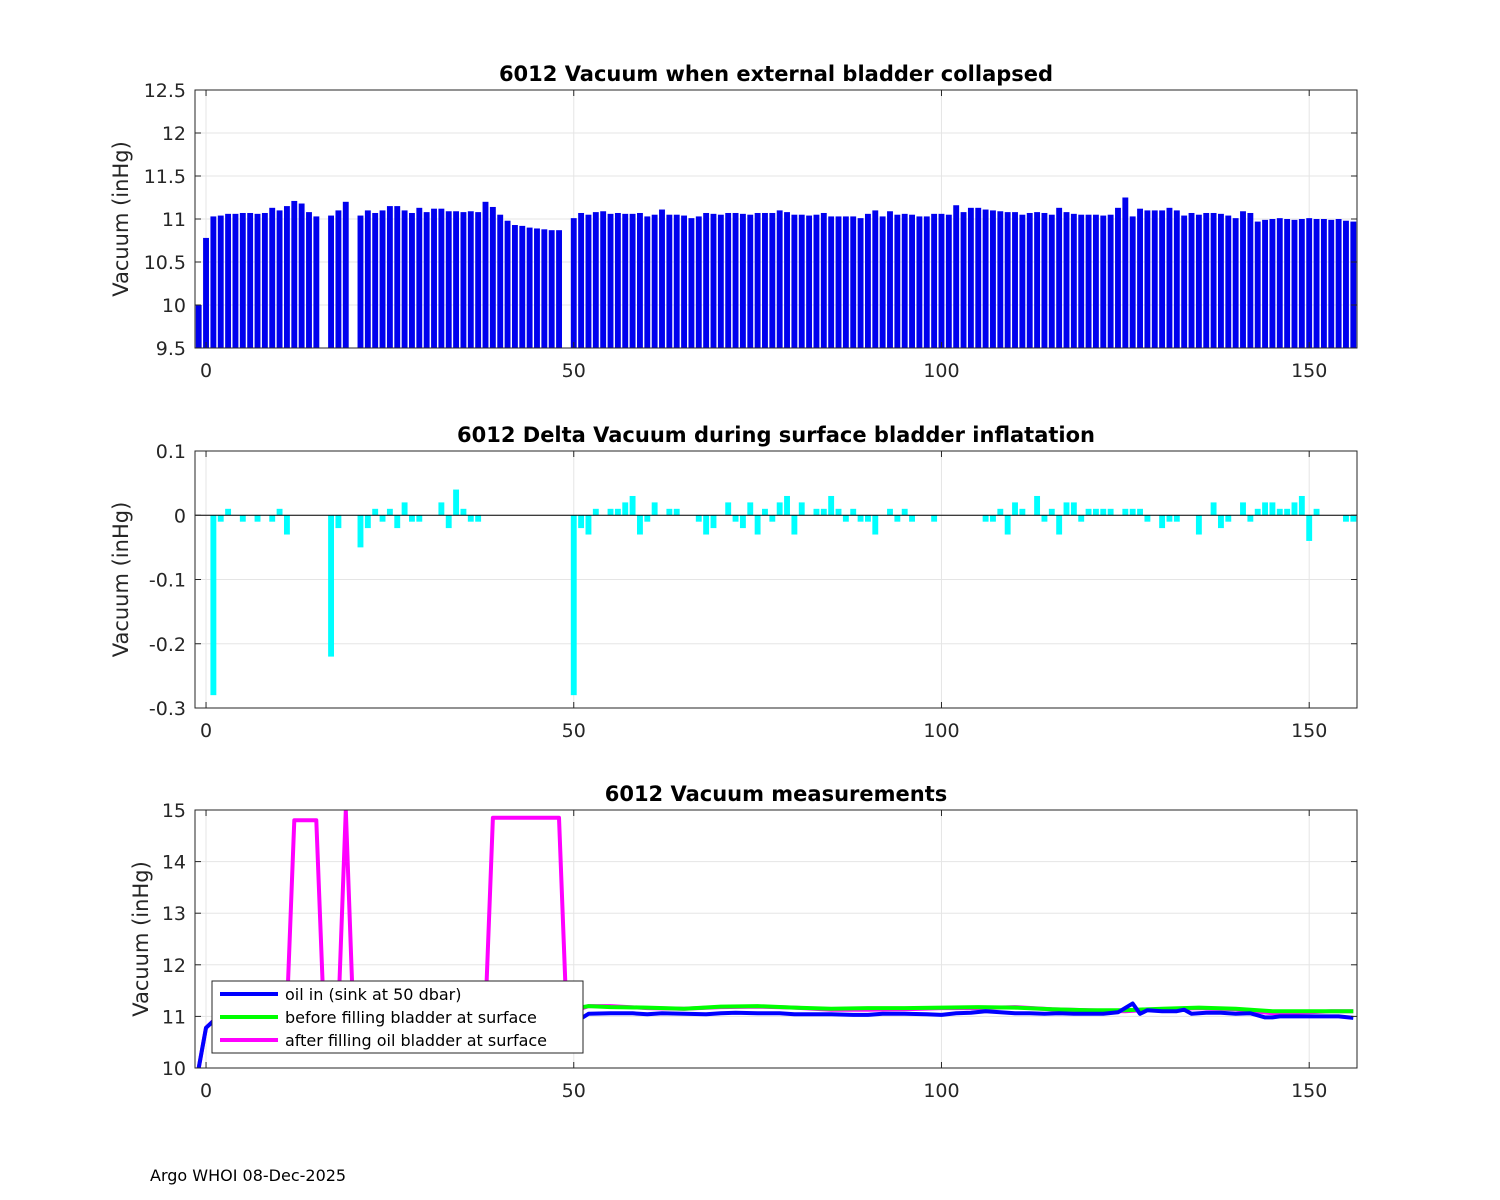  Describe the element at coordinates (174, 966) in the screenshot. I see `y-tick-label: 12` at that location.